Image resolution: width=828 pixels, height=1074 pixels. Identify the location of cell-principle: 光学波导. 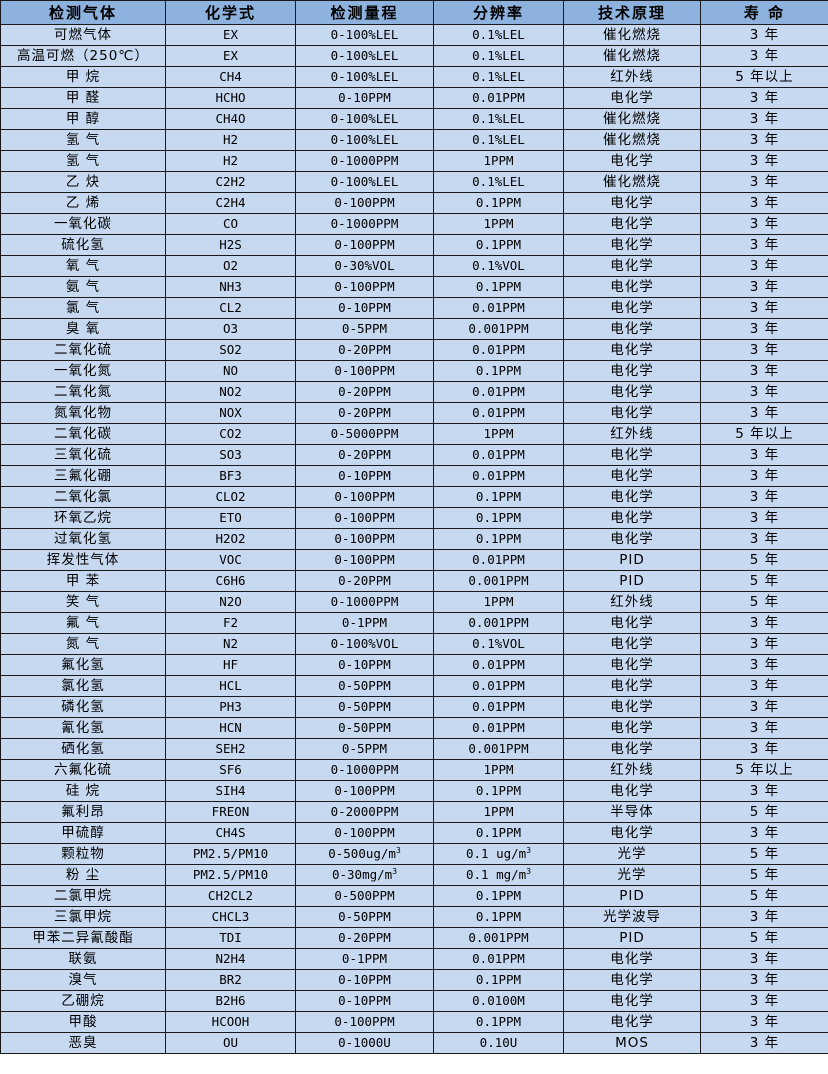
(632, 917).